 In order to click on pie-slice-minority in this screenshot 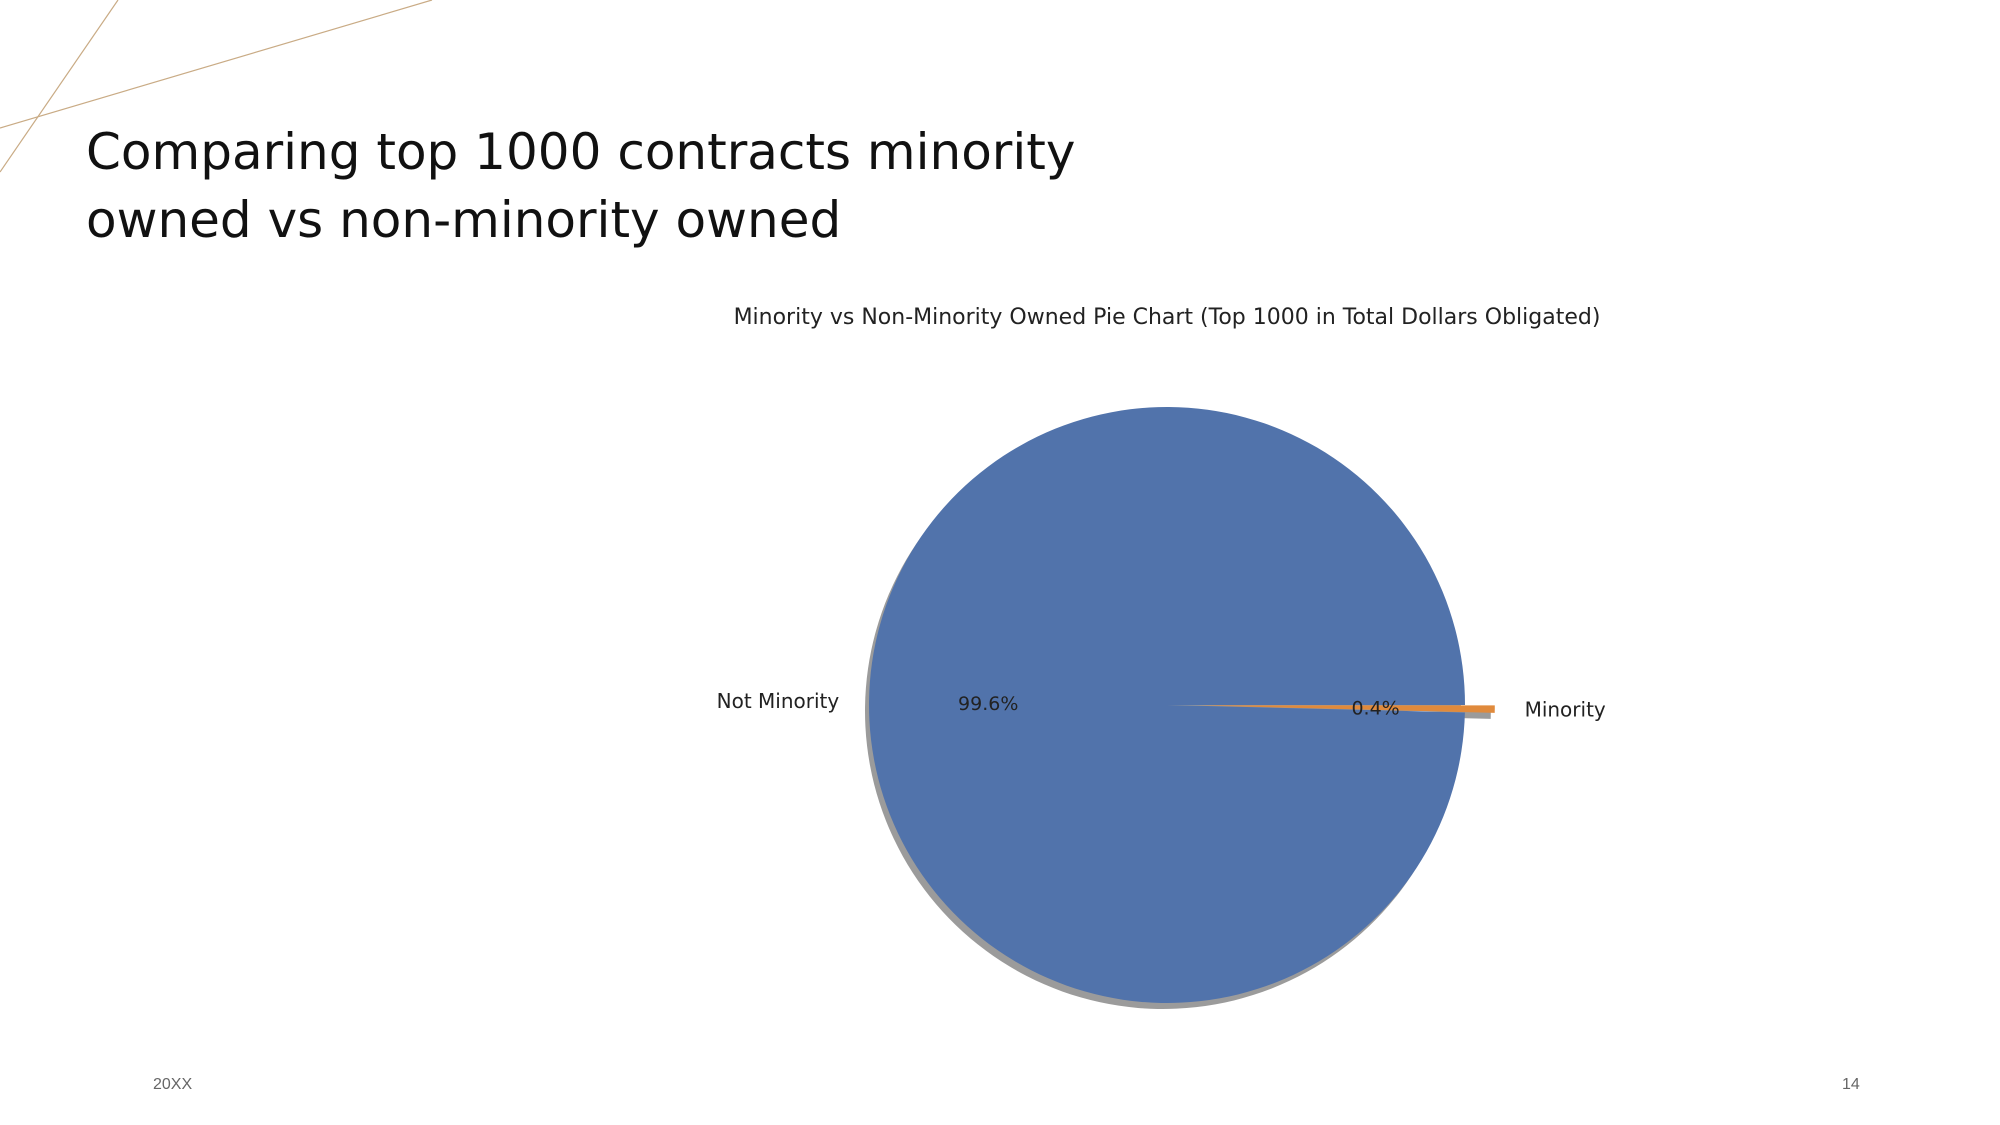, I will do `click(1345, 709)`.